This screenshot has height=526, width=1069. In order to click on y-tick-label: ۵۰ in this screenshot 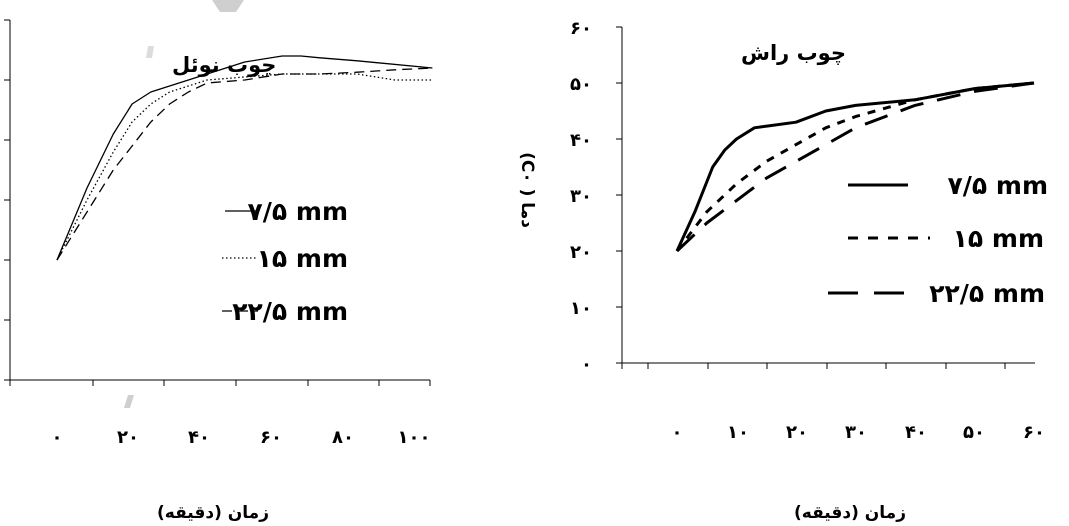, I will do `click(581, 84)`.